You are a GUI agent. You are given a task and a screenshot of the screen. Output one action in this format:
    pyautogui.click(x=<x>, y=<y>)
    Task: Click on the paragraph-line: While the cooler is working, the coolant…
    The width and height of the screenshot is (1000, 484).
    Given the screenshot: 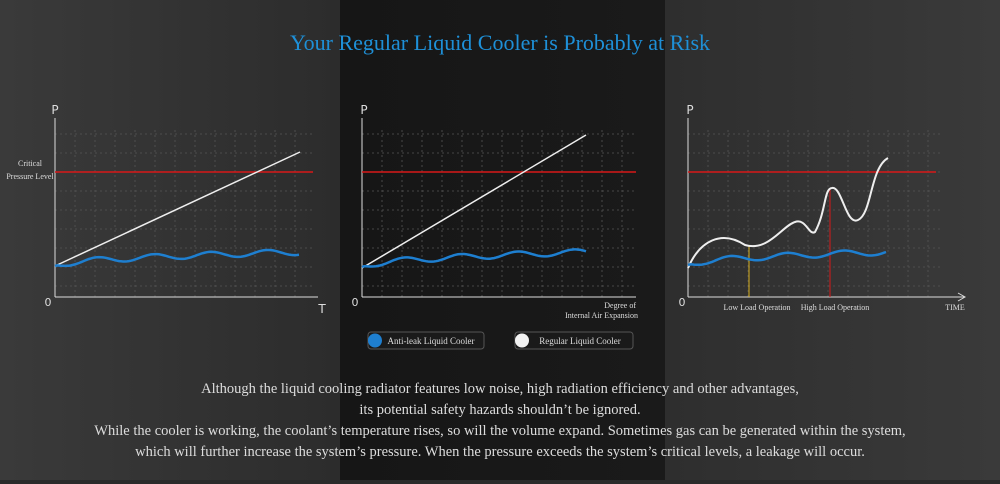 What is the action you would take?
    pyautogui.click(x=499, y=431)
    